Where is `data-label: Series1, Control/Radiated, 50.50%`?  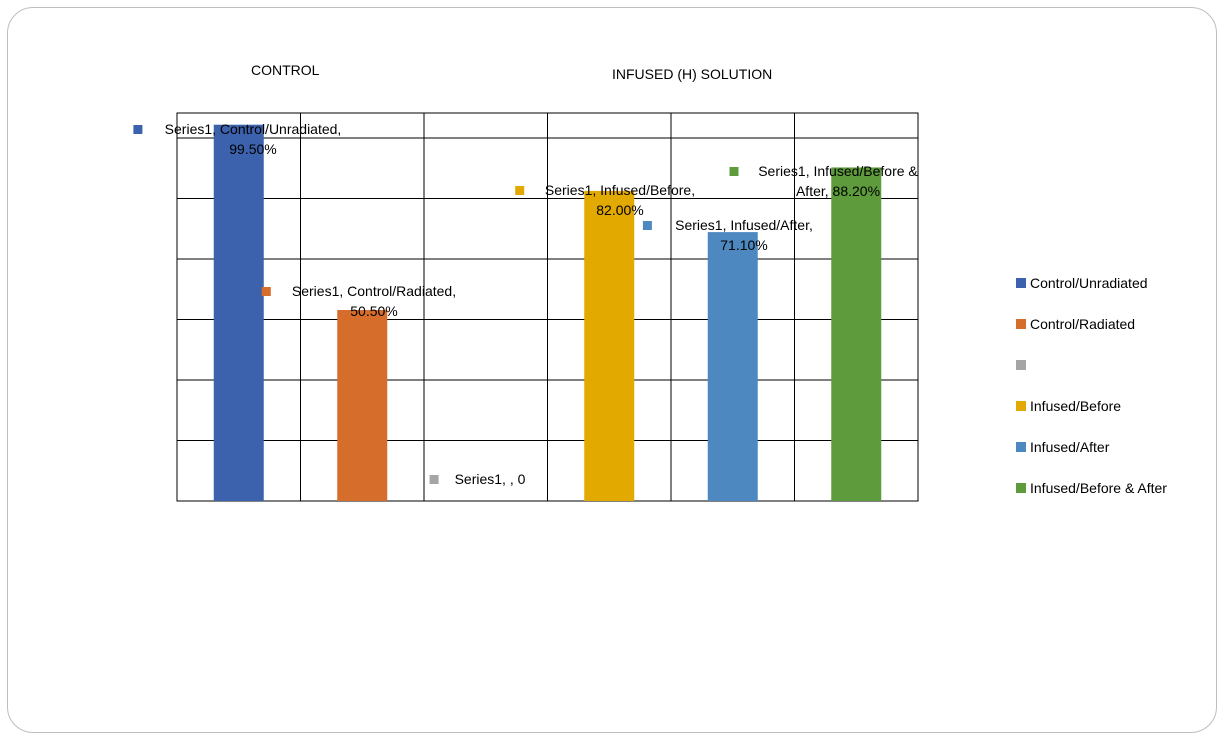 data-label: Series1, Control/Radiated, 50.50% is located at coordinates (358, 301).